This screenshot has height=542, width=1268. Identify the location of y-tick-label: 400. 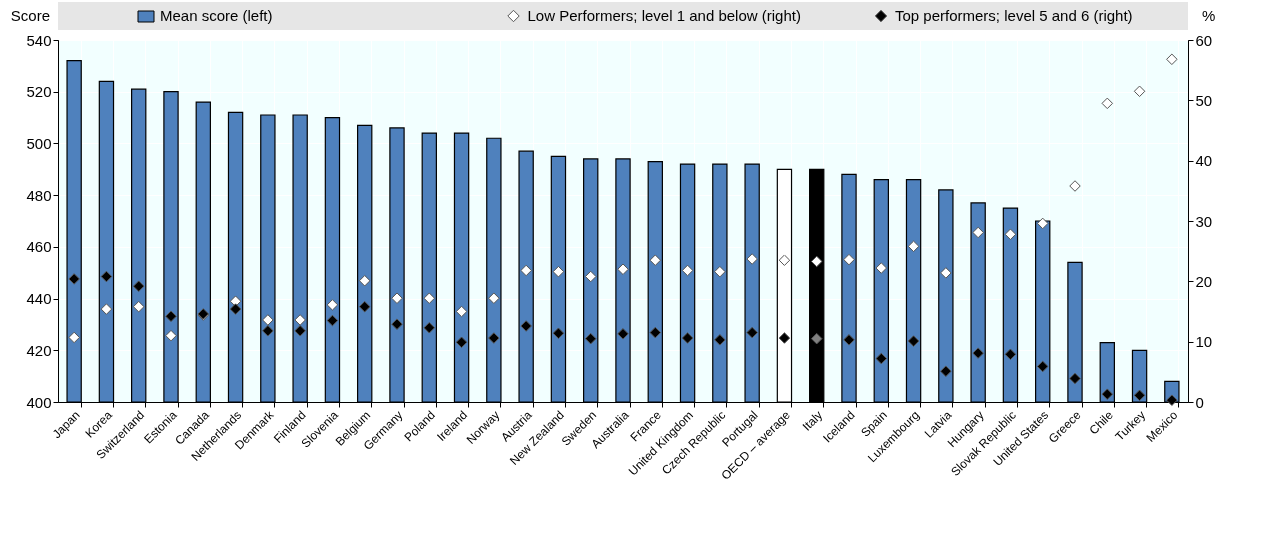
(39, 402).